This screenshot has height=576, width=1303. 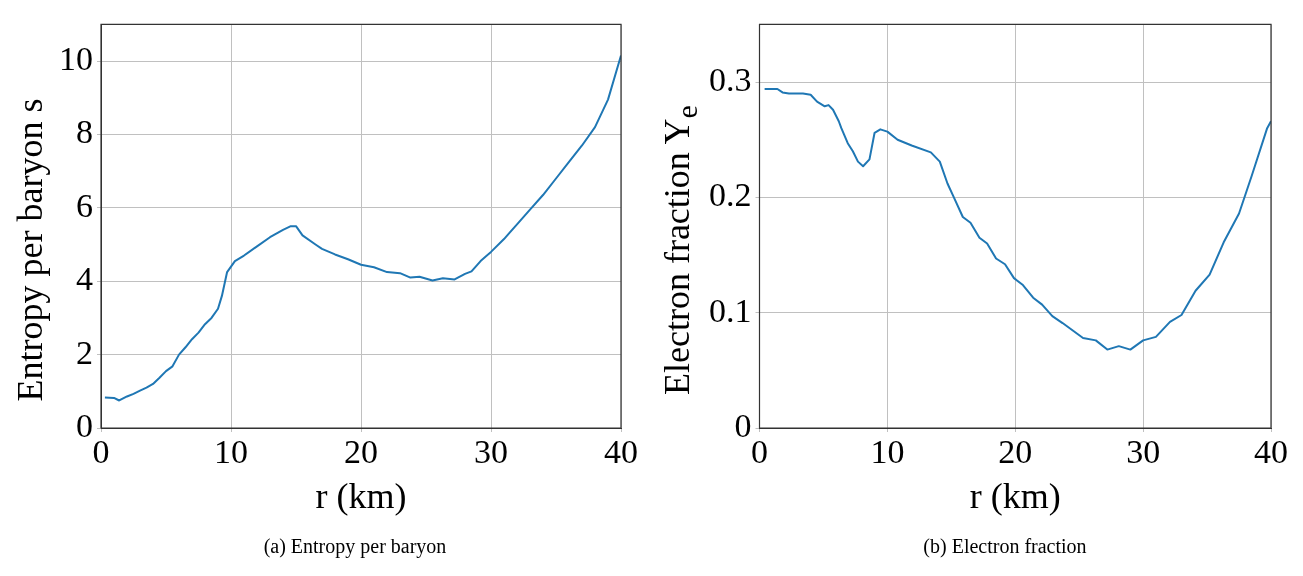 What do you see at coordinates (84, 132) in the screenshot?
I see `y-tick-label: 8` at bounding box center [84, 132].